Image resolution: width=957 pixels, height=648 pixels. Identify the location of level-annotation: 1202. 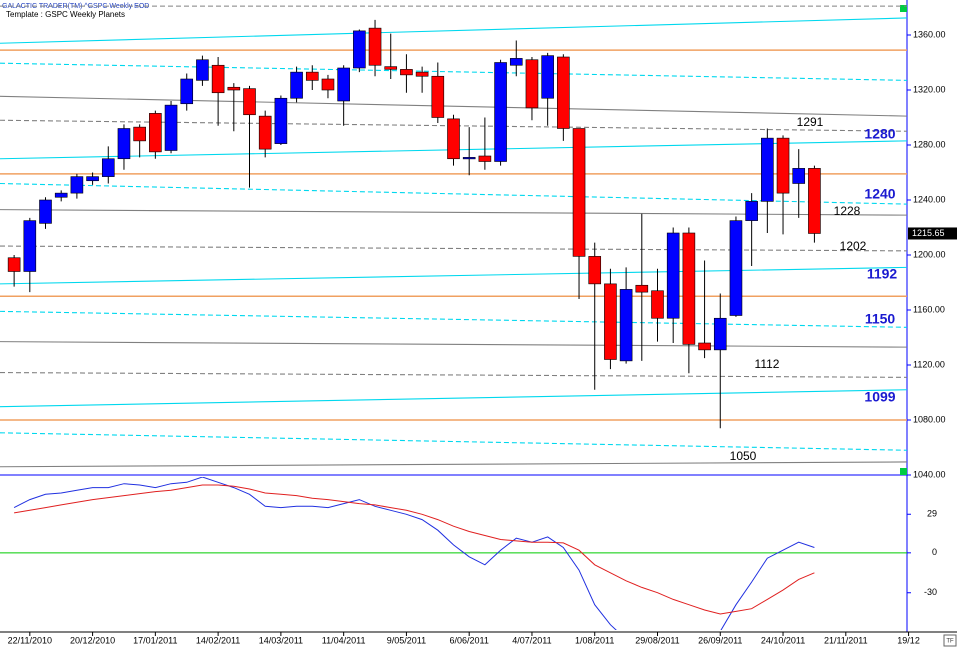
(853, 246).